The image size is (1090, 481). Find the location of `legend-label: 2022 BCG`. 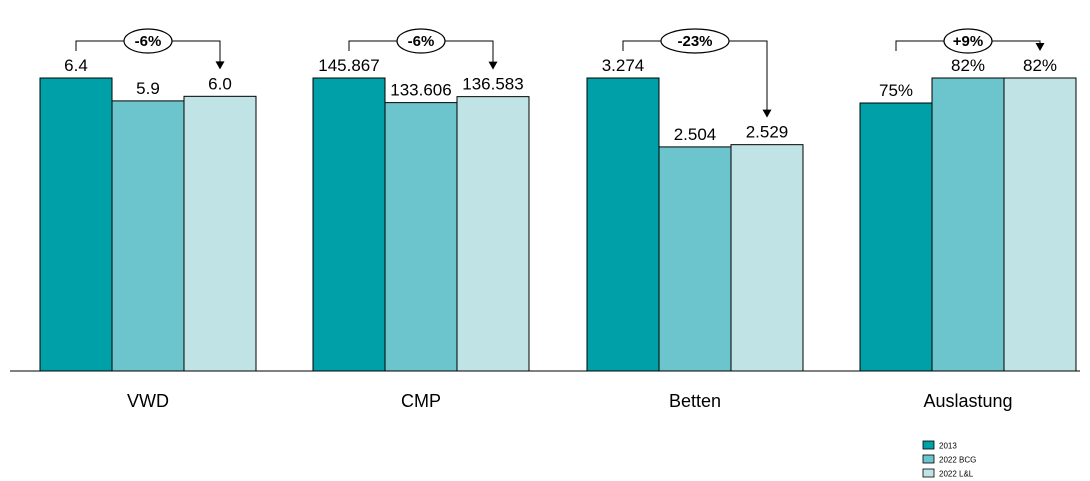

legend-label: 2022 BCG is located at coordinates (957, 460).